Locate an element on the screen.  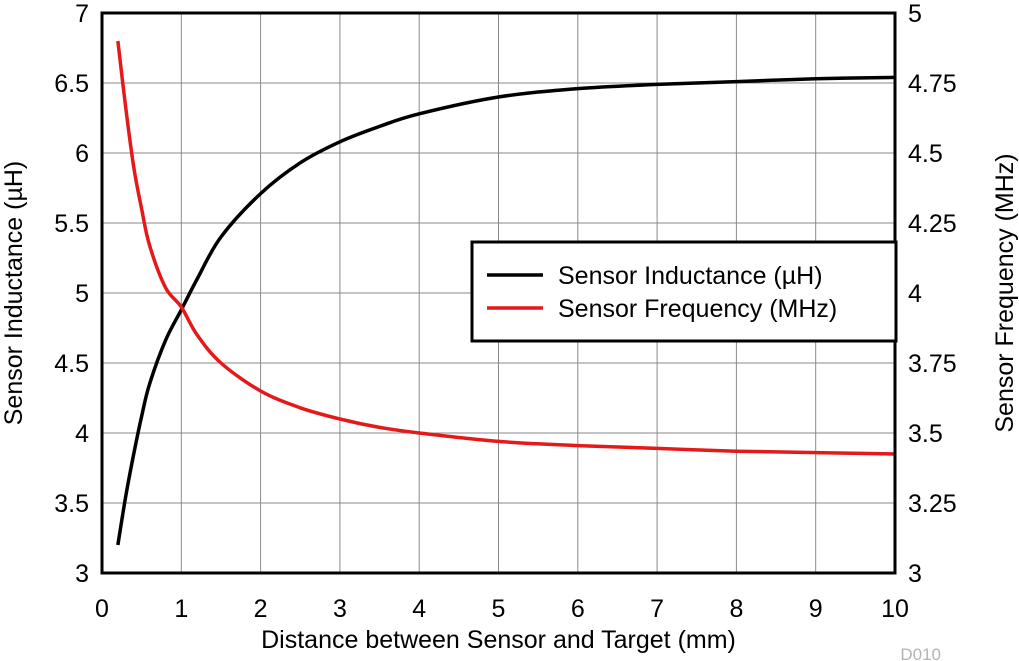
right-y-axis-ticks: 3 3.25 3.5 3.75 4 4.25 4.5 4.75 5 is located at coordinates (932, 294).